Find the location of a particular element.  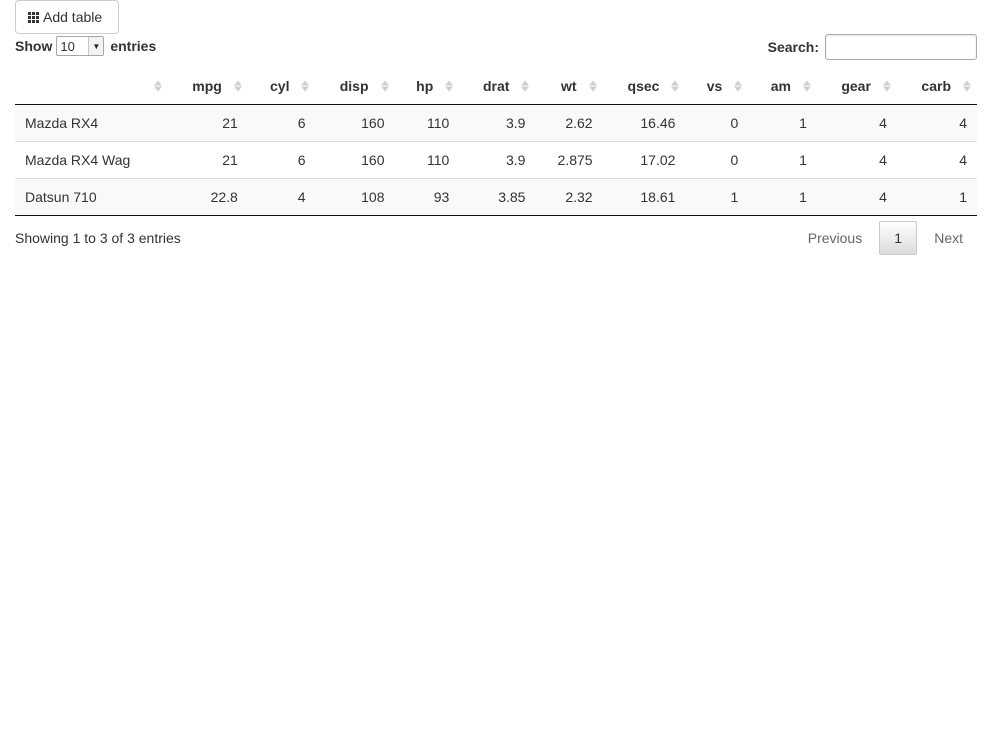

column-header-hp: hp is located at coordinates (427, 86).